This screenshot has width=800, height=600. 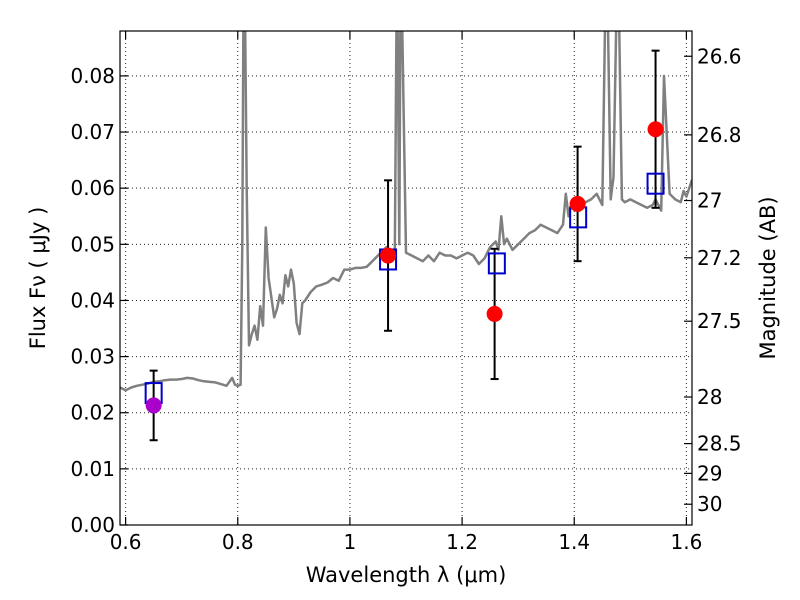 I want to click on y-tick-label: 0.06, so click(x=92, y=188).